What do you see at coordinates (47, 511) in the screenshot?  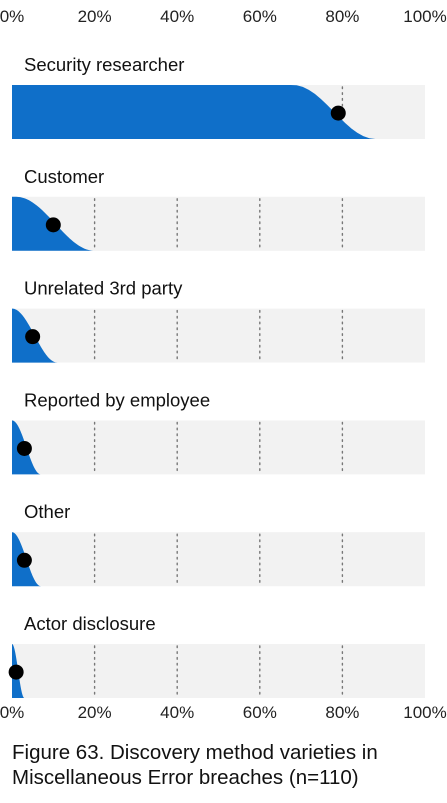 I see `category-label: Other` at bounding box center [47, 511].